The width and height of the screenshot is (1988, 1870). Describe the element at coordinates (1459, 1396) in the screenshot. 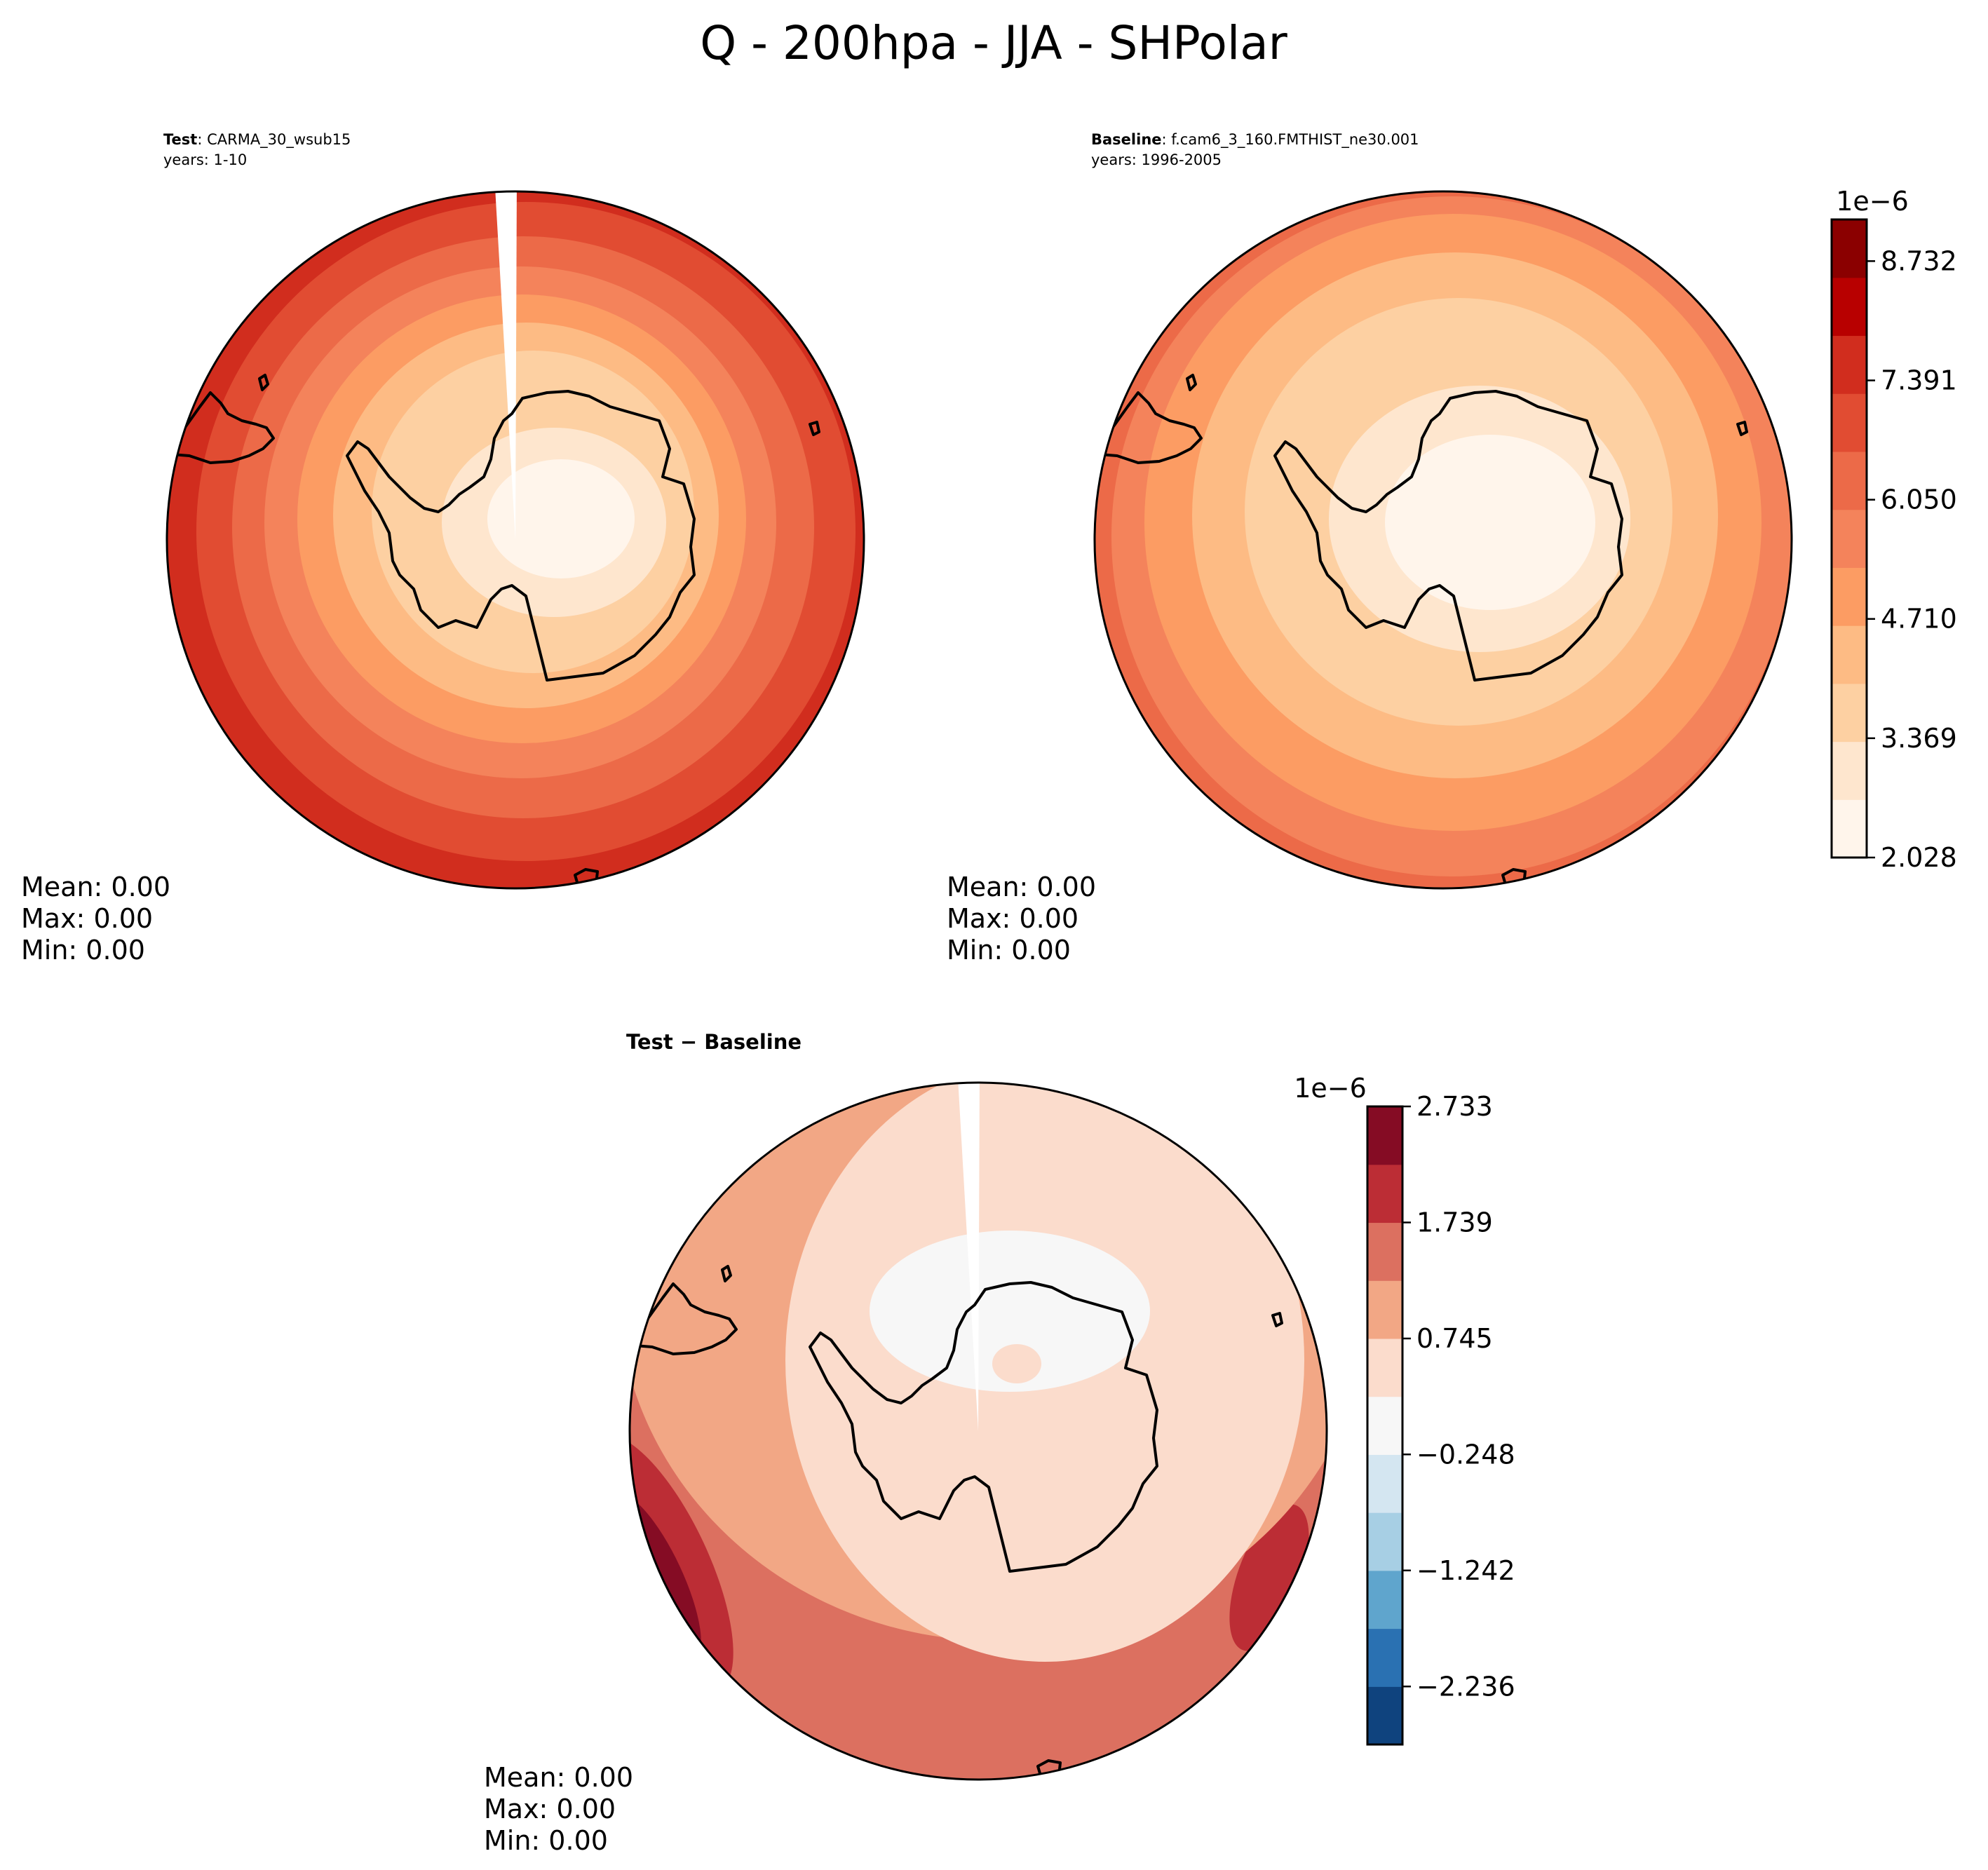

I see `colorbar-diff-ticks: 2.733 1.739 0.745 −0.248 −1.242 −2.236` at that location.